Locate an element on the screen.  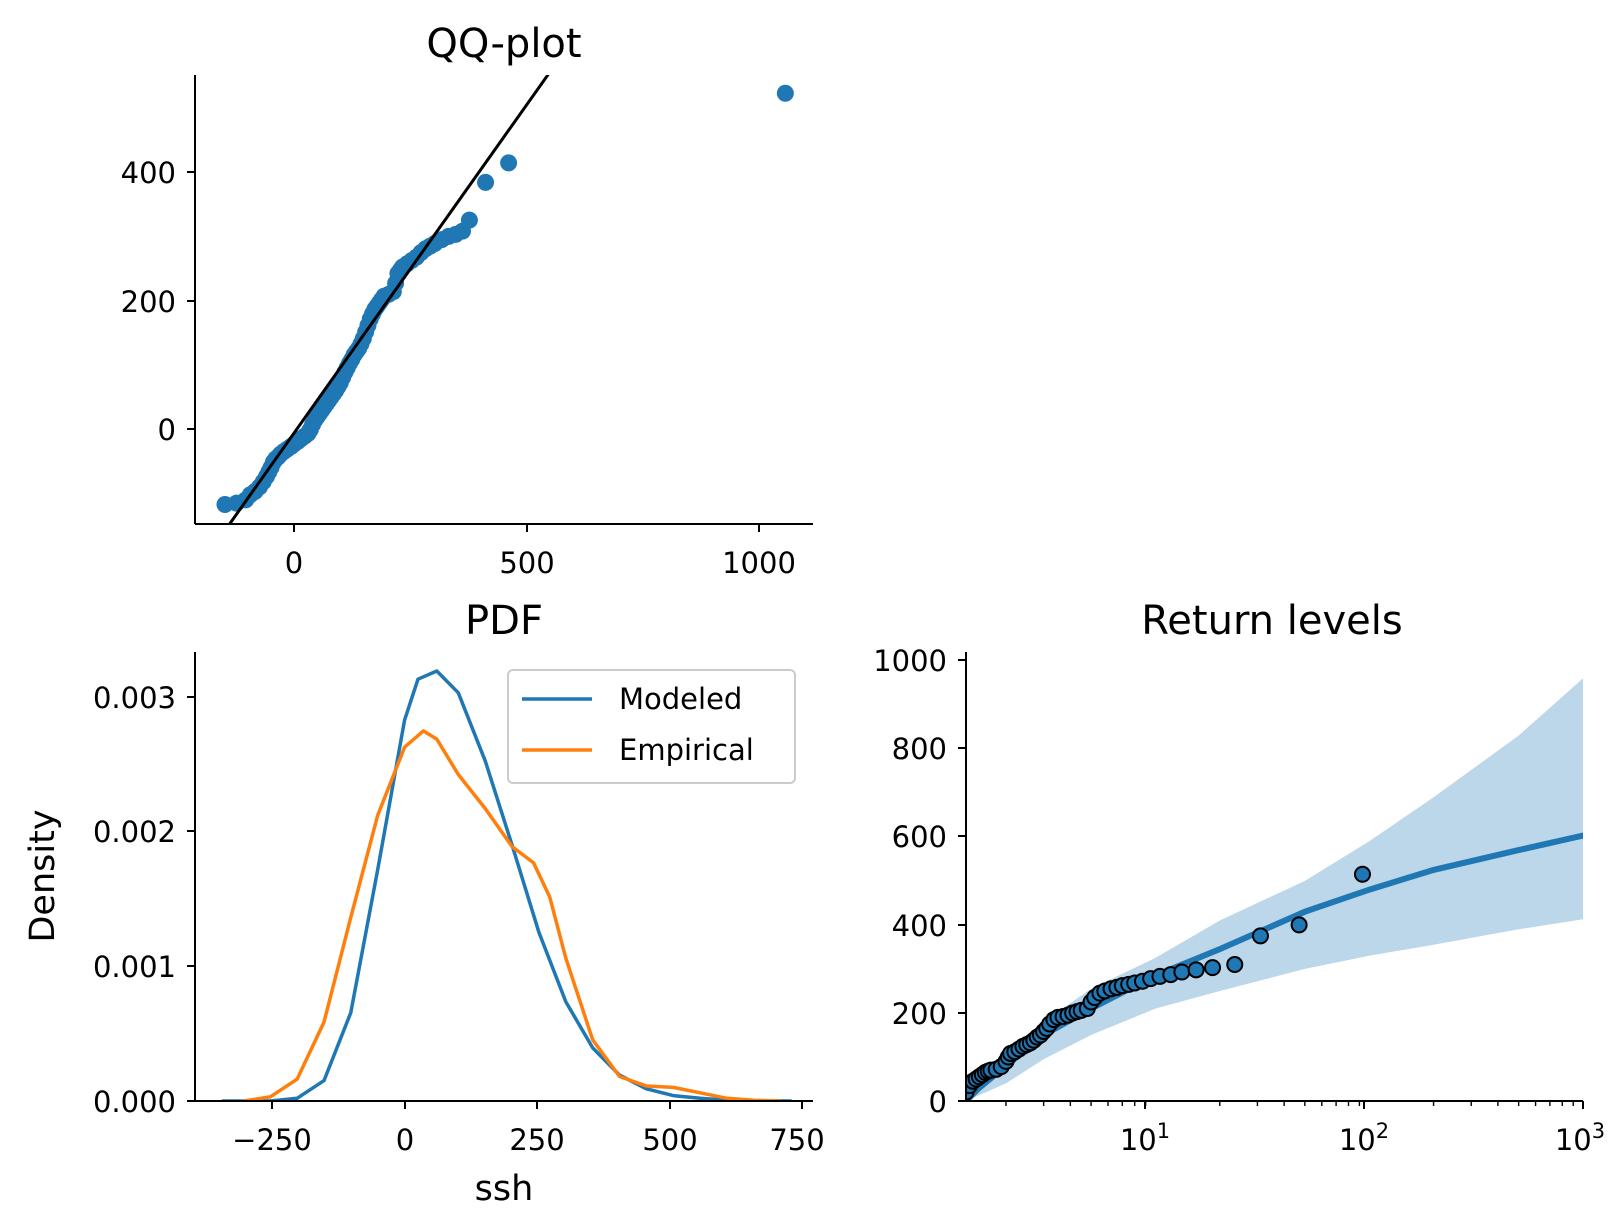
rl-y-tick-label: 200 is located at coordinates (919, 1014).